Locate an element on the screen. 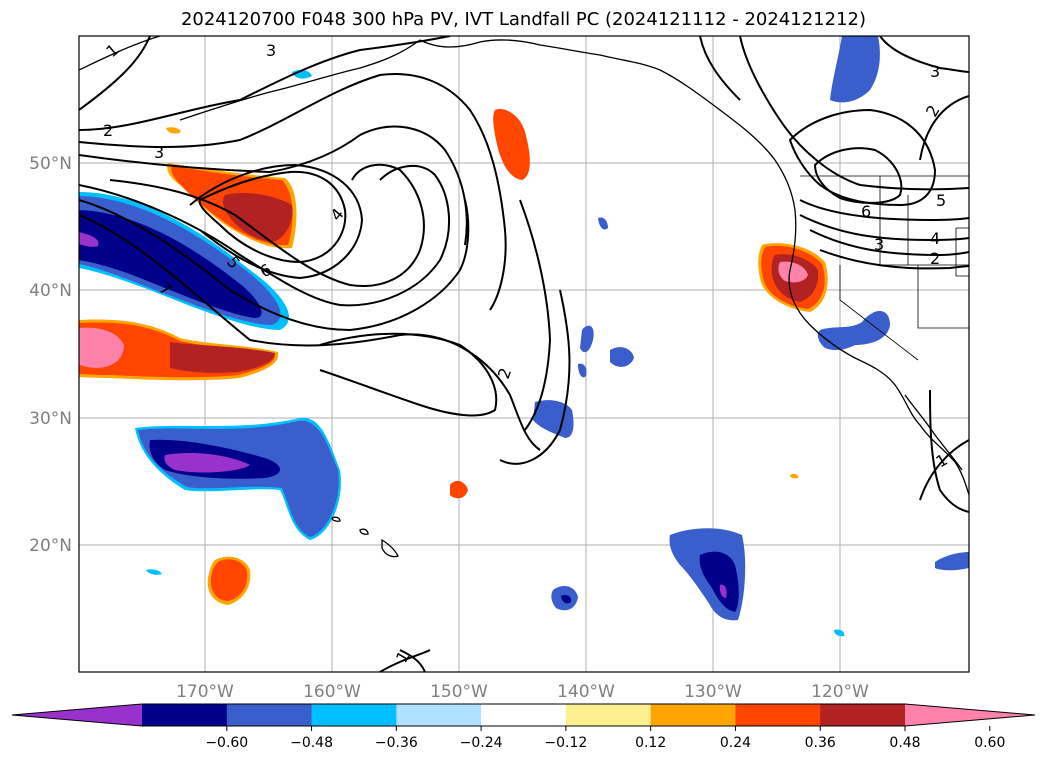 This screenshot has width=1047, height=765. longitude-labels: 170°W 160°W 150°W 140°W 130°W 120°W is located at coordinates (522, 692).